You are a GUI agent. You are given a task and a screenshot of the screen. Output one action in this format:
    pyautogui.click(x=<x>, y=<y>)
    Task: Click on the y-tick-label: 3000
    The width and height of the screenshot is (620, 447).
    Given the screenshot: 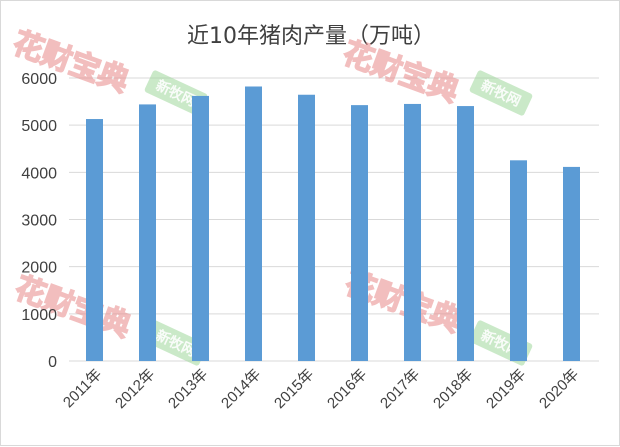 What is the action you would take?
    pyautogui.click(x=39, y=221)
    